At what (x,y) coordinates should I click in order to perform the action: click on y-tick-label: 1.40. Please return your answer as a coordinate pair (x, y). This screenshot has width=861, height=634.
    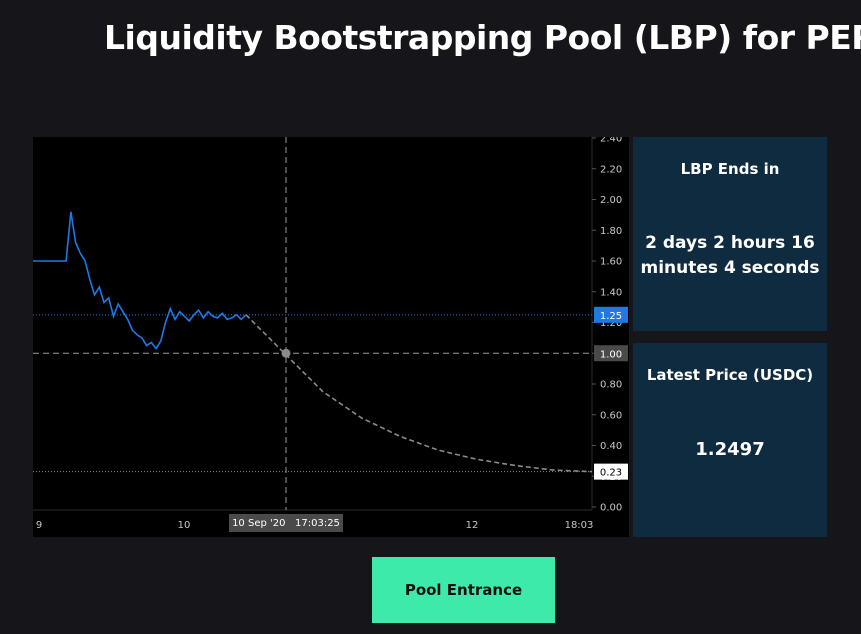
    Looking at the image, I should click on (611, 292).